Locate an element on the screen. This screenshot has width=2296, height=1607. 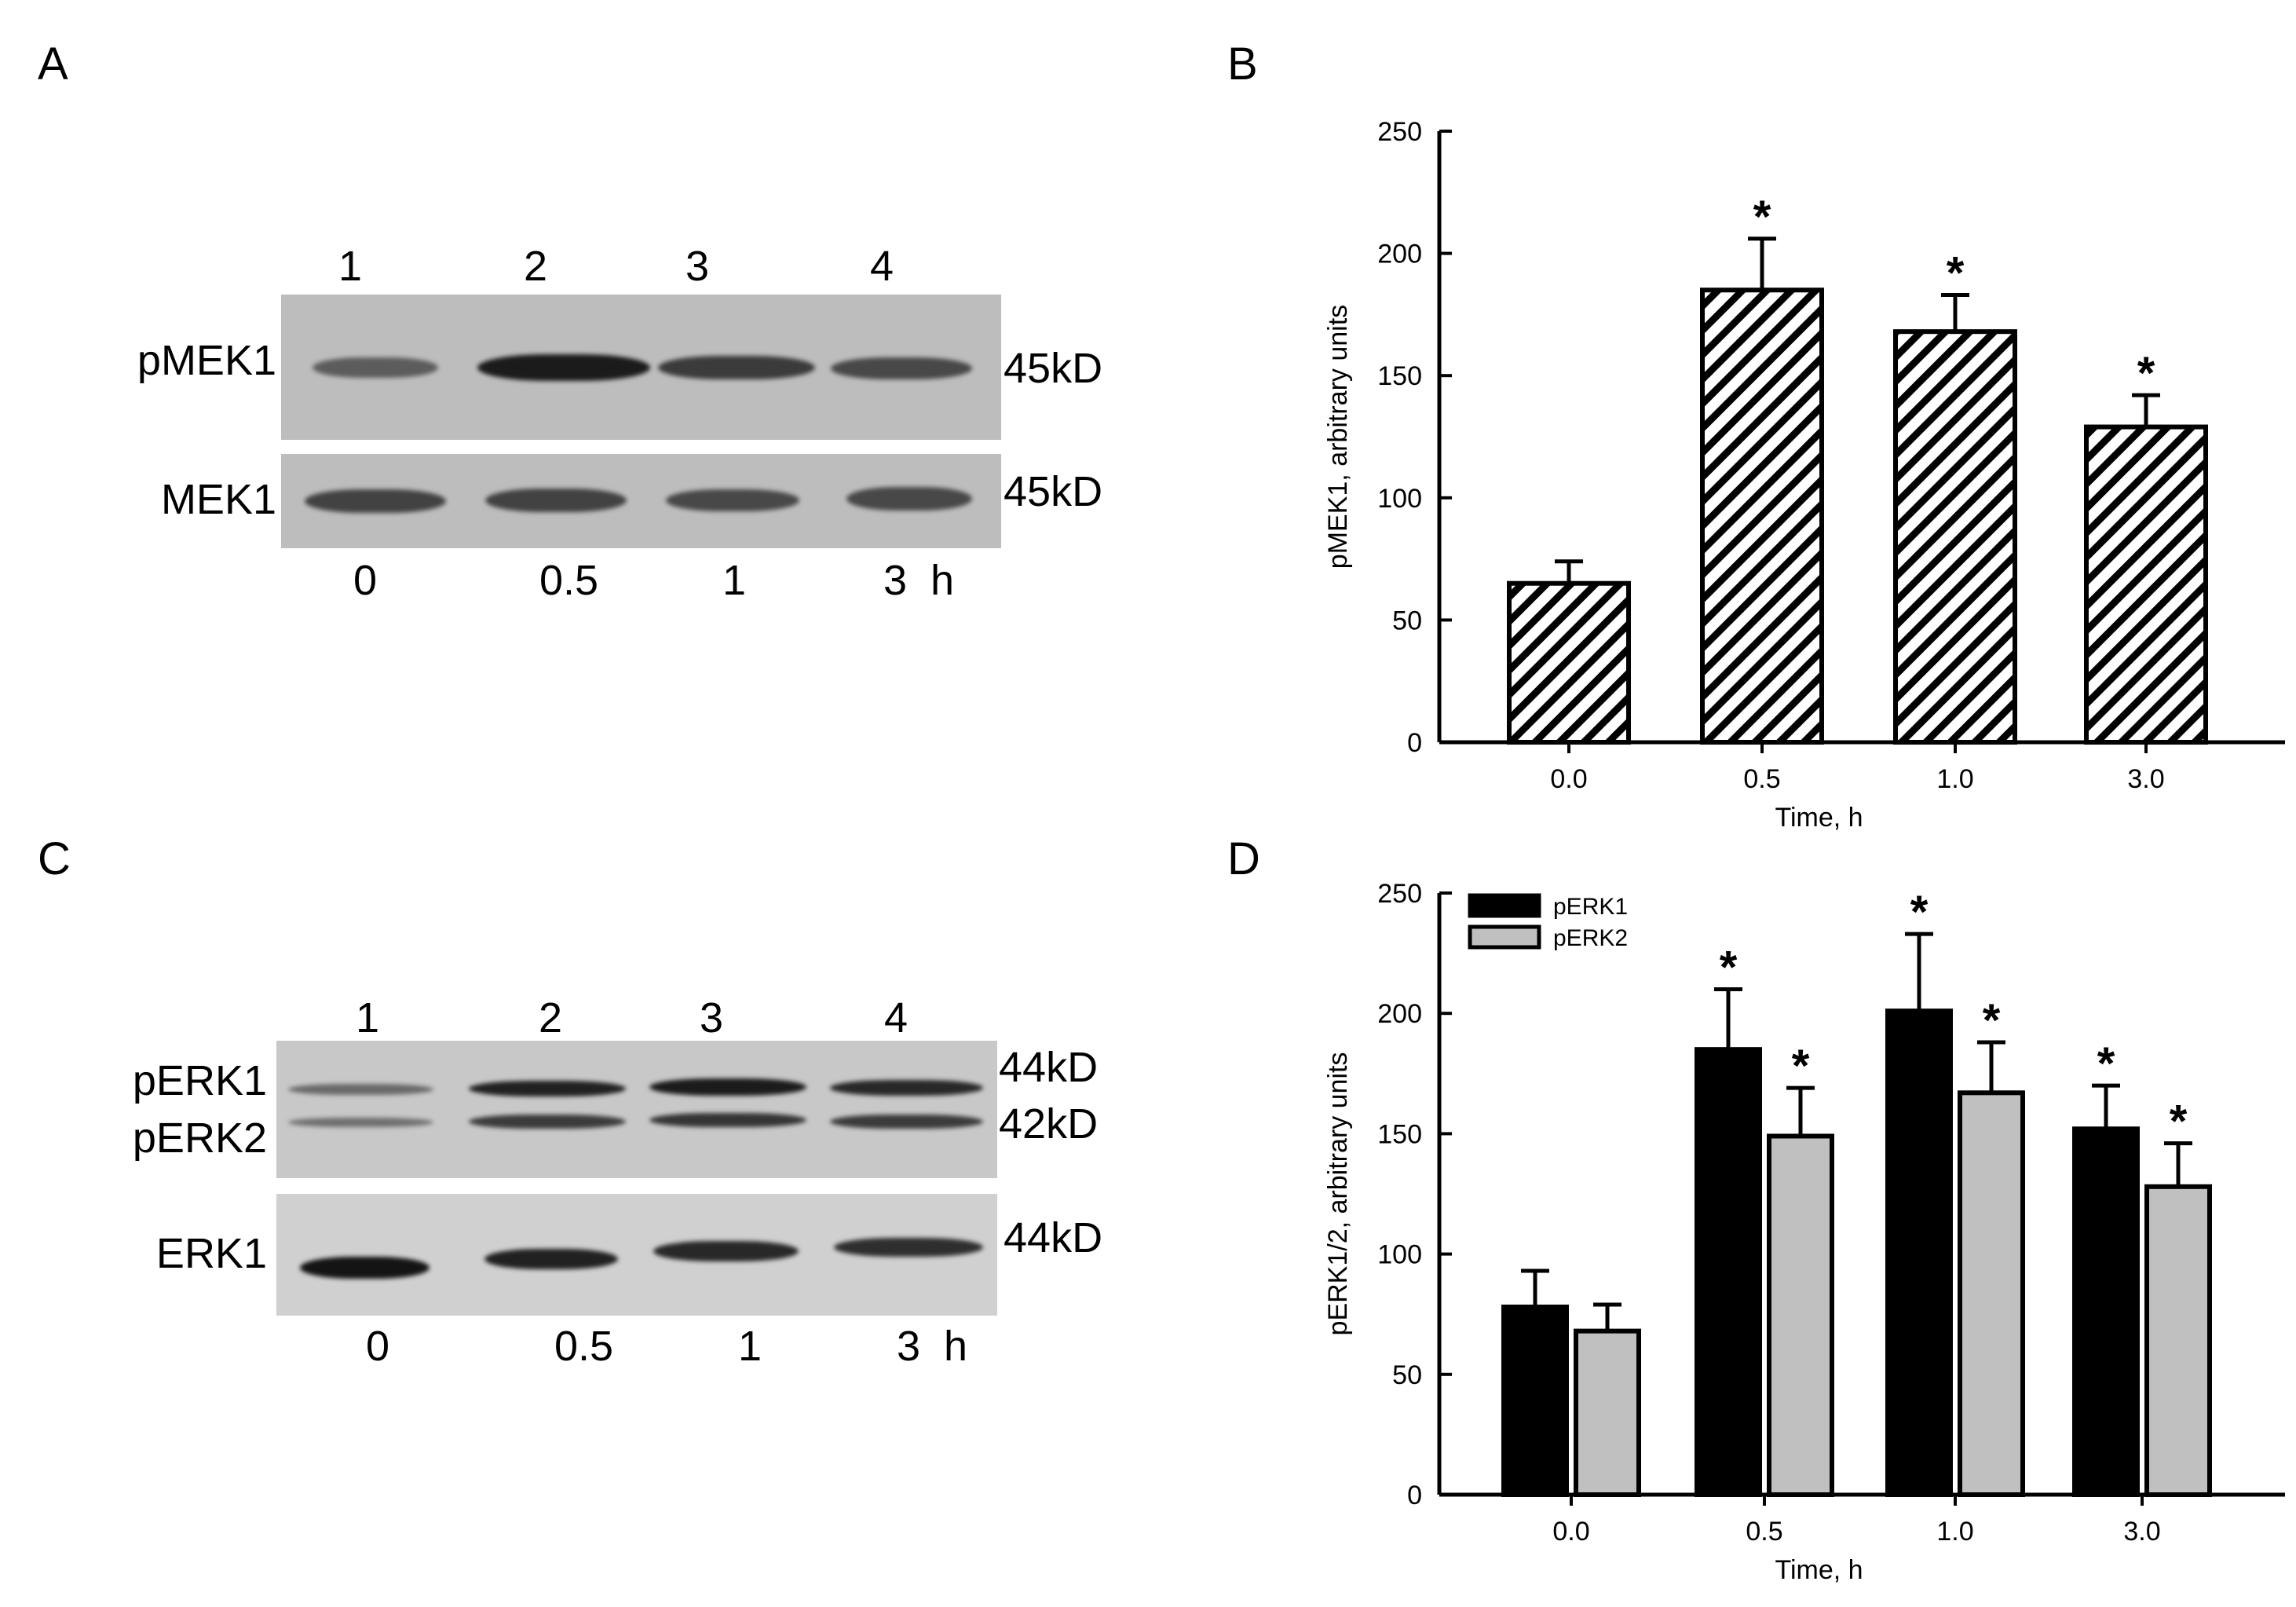
panel-a-lane-1: 1 is located at coordinates (351, 266).